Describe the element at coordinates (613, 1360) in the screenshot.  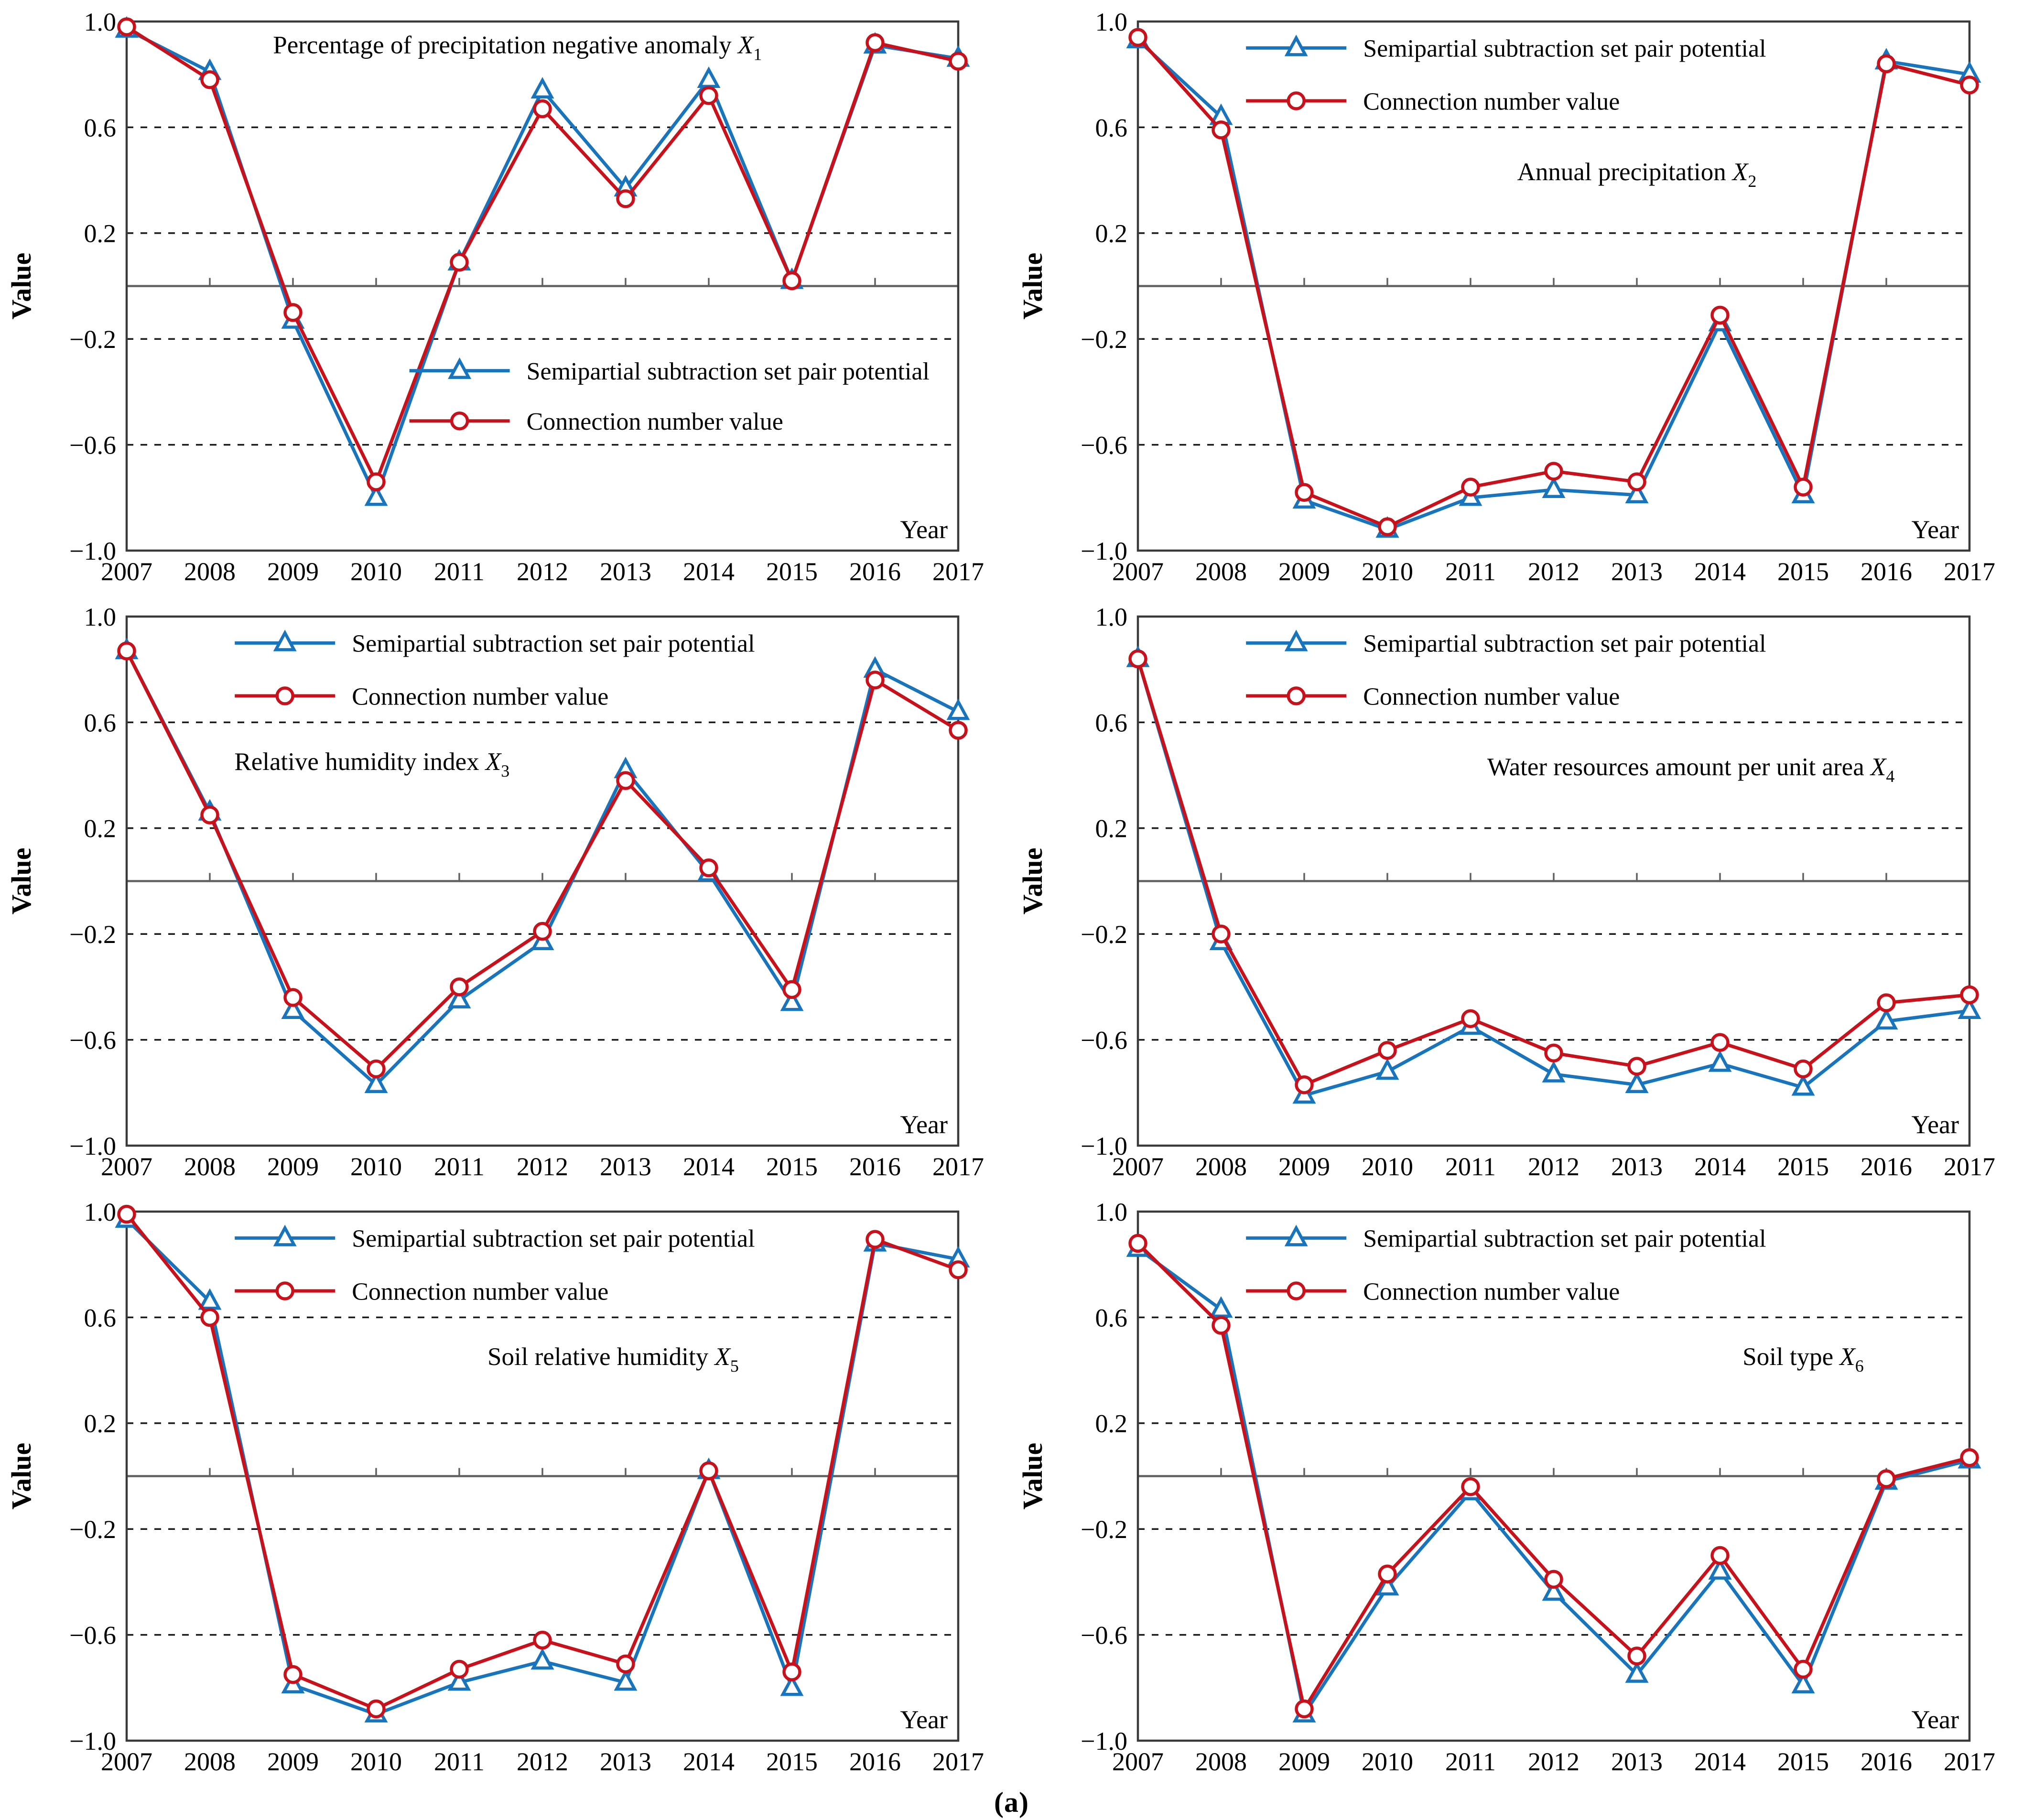
I see `panel-title: Soil relative humidity X5` at that location.